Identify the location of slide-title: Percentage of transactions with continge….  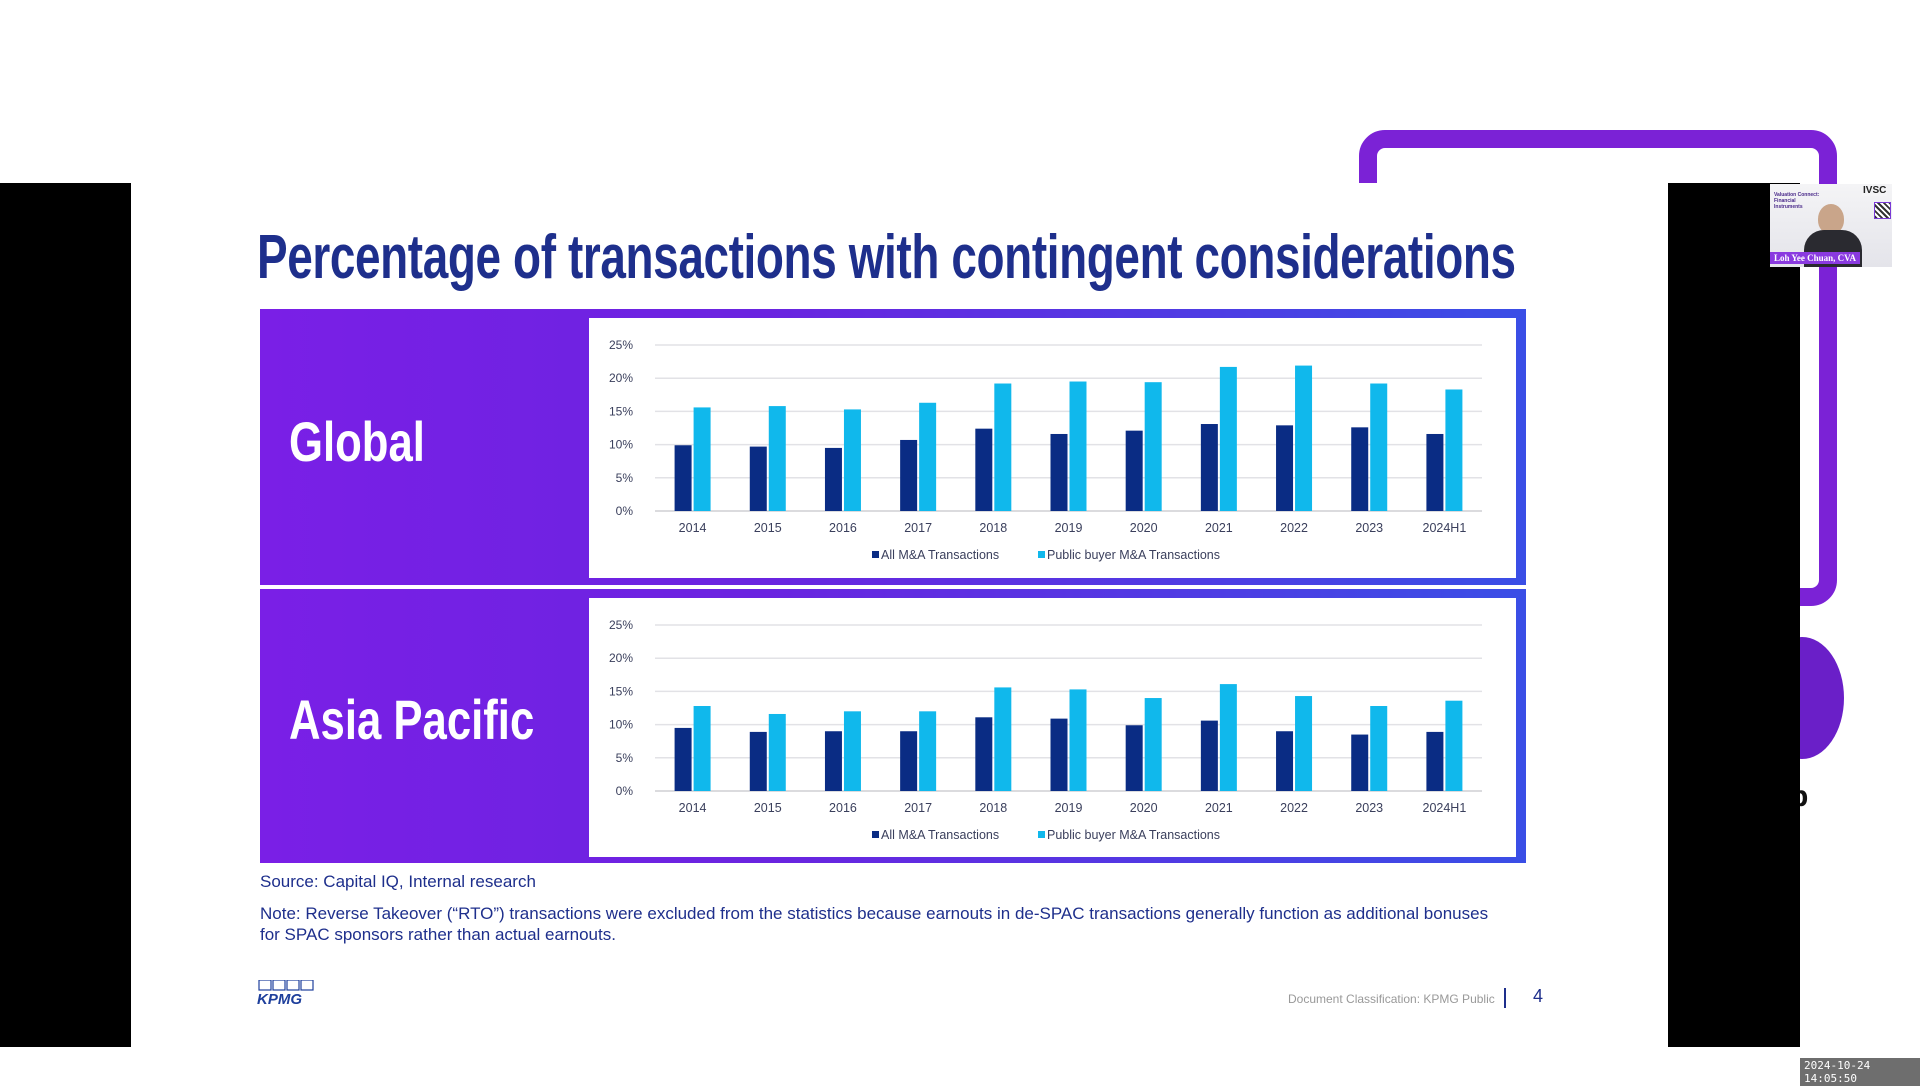
(886, 257).